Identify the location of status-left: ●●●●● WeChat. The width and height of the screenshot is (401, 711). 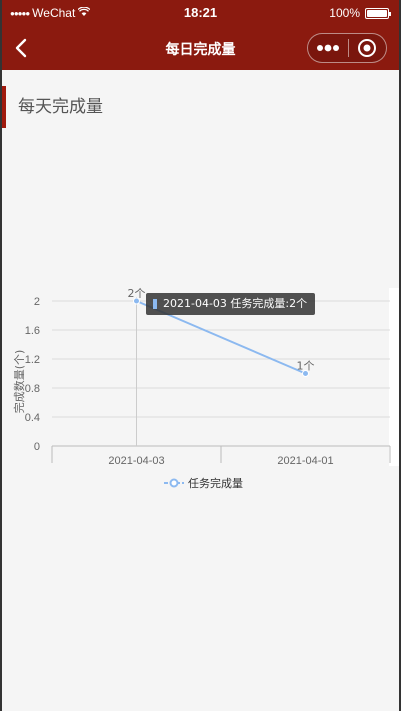
(50, 12).